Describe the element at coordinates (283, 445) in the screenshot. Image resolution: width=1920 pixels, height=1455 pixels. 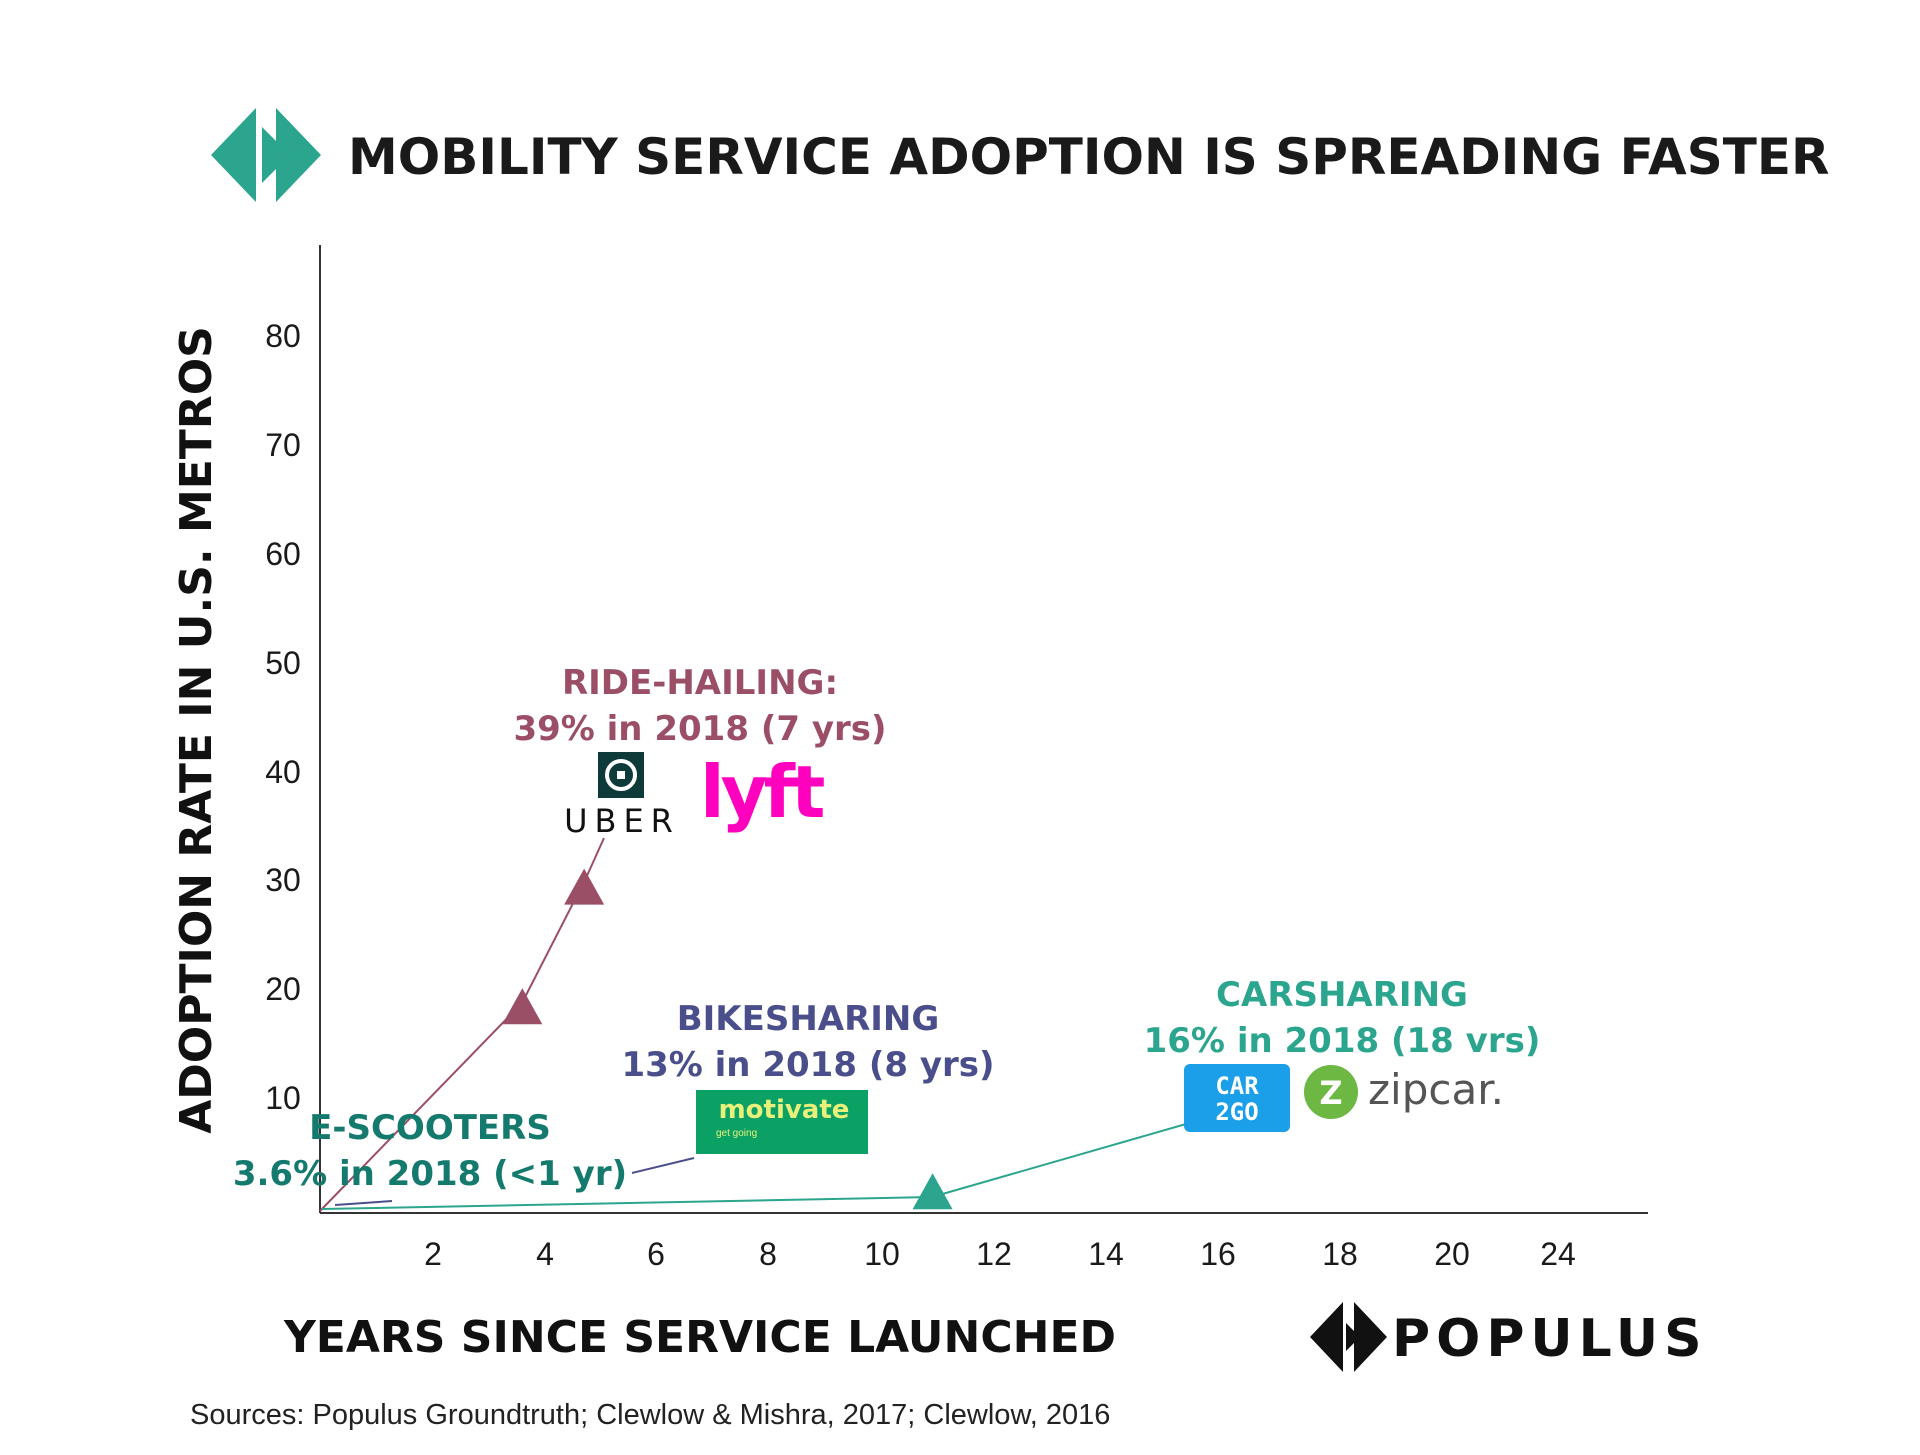
I see `y-tick-70: 70` at that location.